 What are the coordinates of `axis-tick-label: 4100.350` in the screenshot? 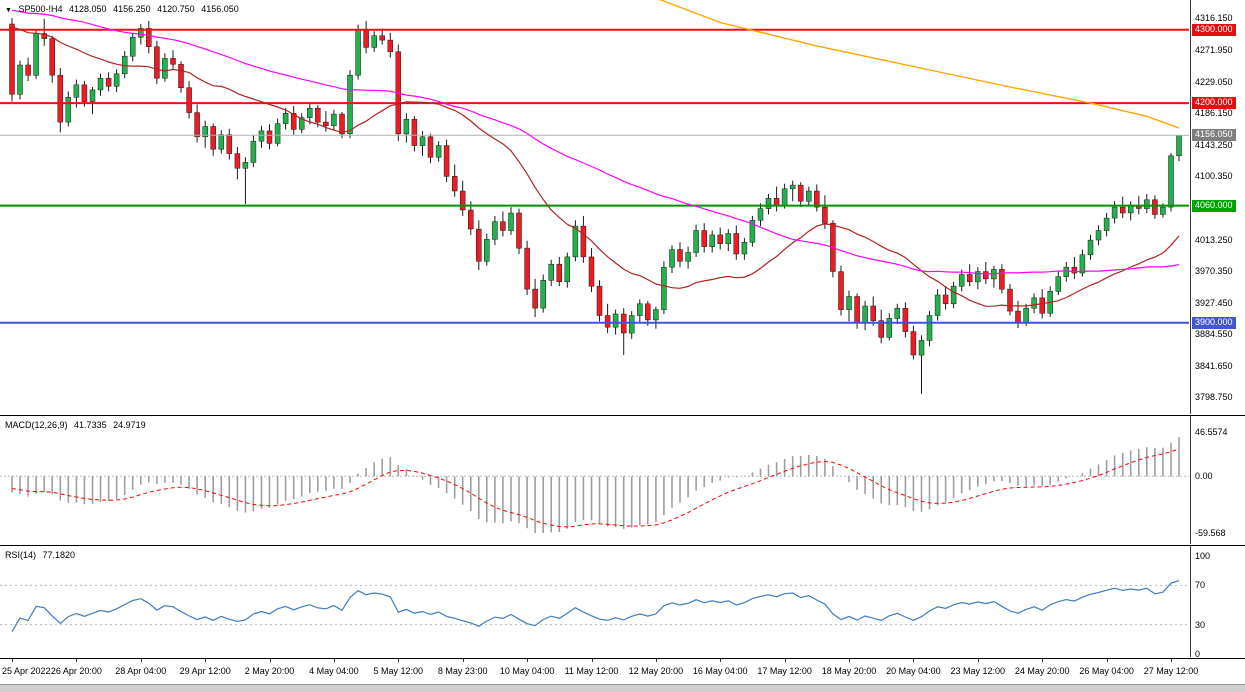 It's located at (1214, 176).